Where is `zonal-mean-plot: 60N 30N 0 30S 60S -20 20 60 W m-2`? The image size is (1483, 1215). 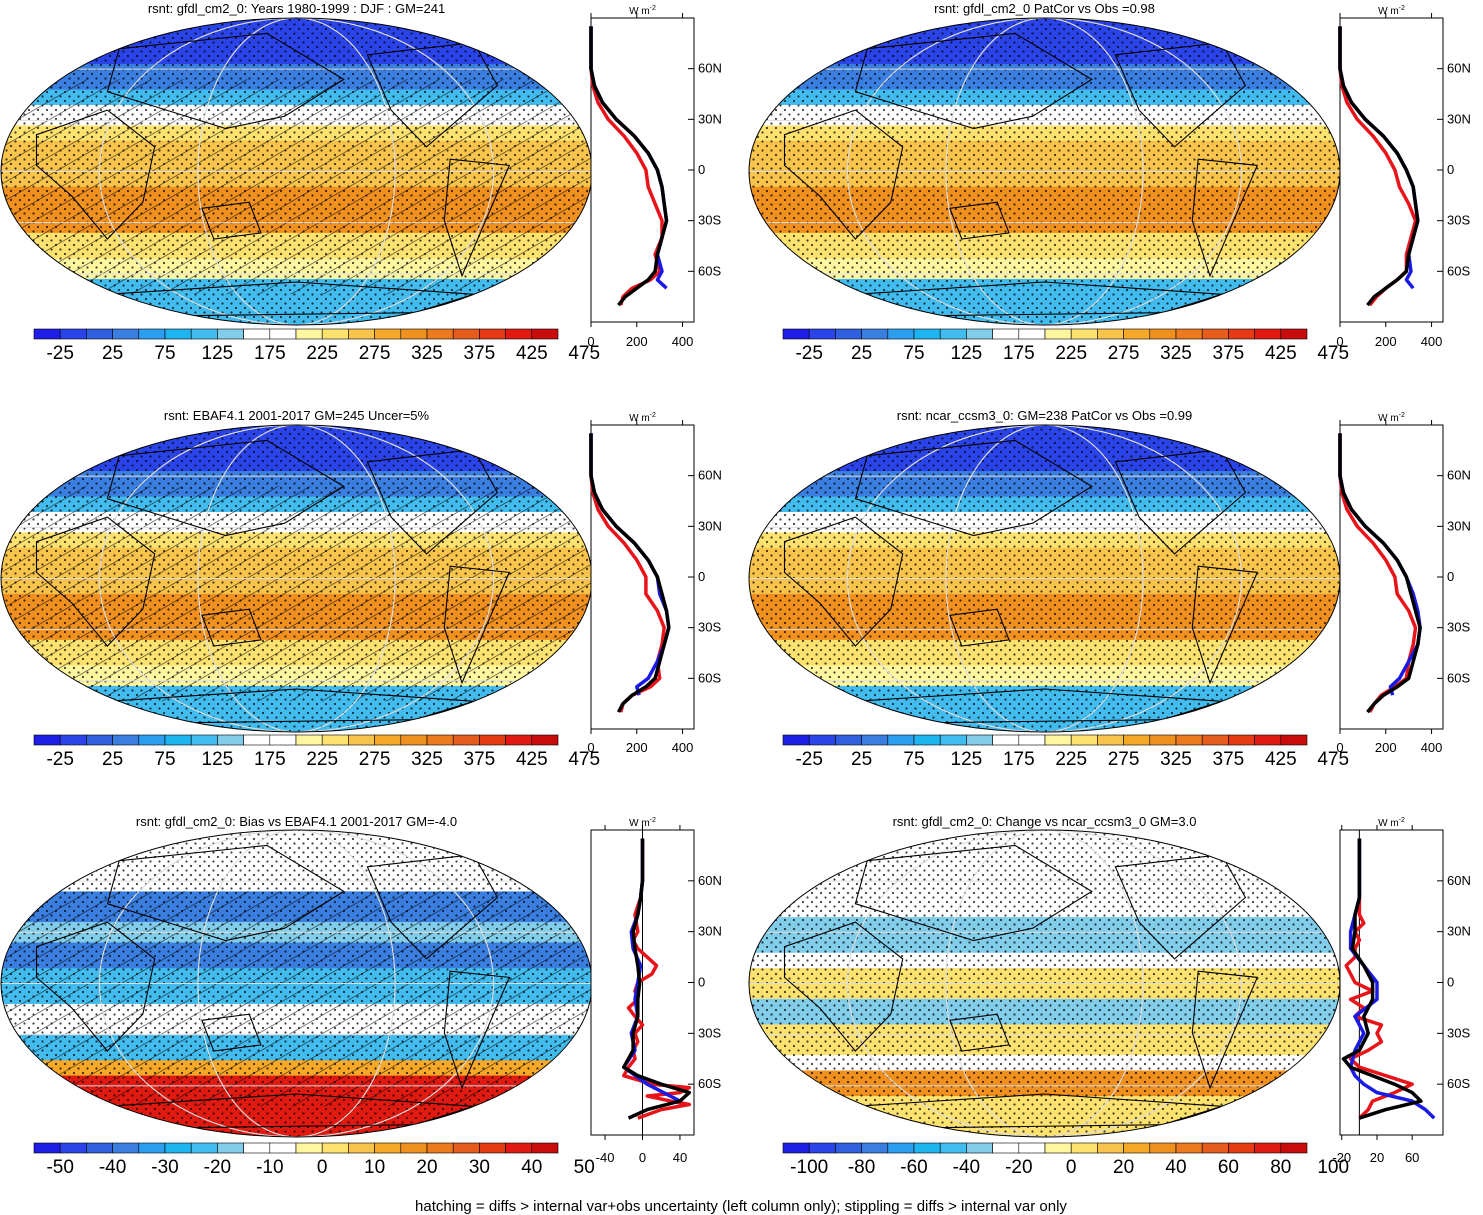
zonal-mean-plot: 60N 30N 0 30S 60S -20 20 60 W m-2 is located at coordinates (1401, 991).